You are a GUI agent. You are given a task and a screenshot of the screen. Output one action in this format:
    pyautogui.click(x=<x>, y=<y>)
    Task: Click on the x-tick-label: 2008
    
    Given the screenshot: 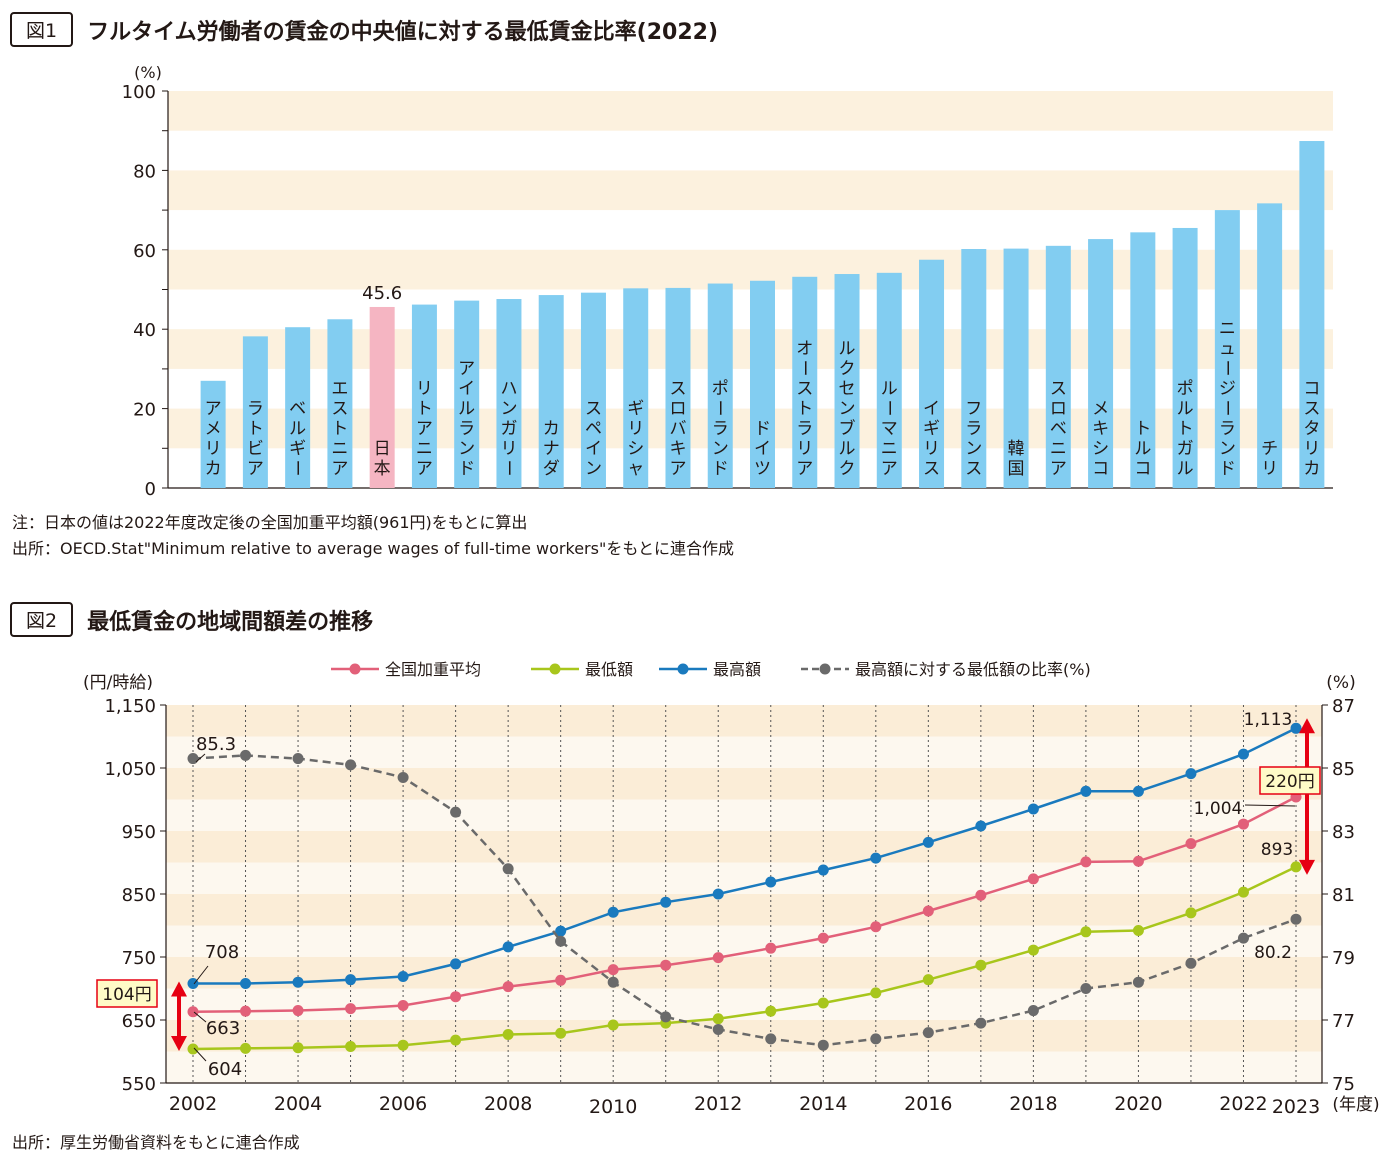 What is the action you would take?
    pyautogui.click(x=508, y=1104)
    